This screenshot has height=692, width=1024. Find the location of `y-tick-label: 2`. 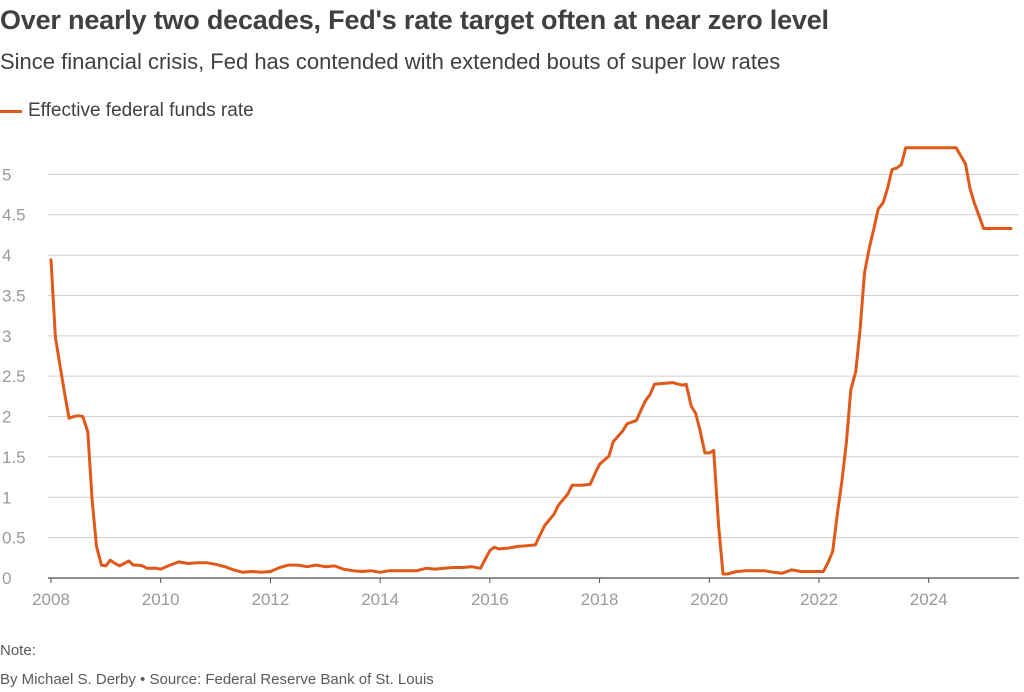

y-tick-label: 2 is located at coordinates (6, 417).